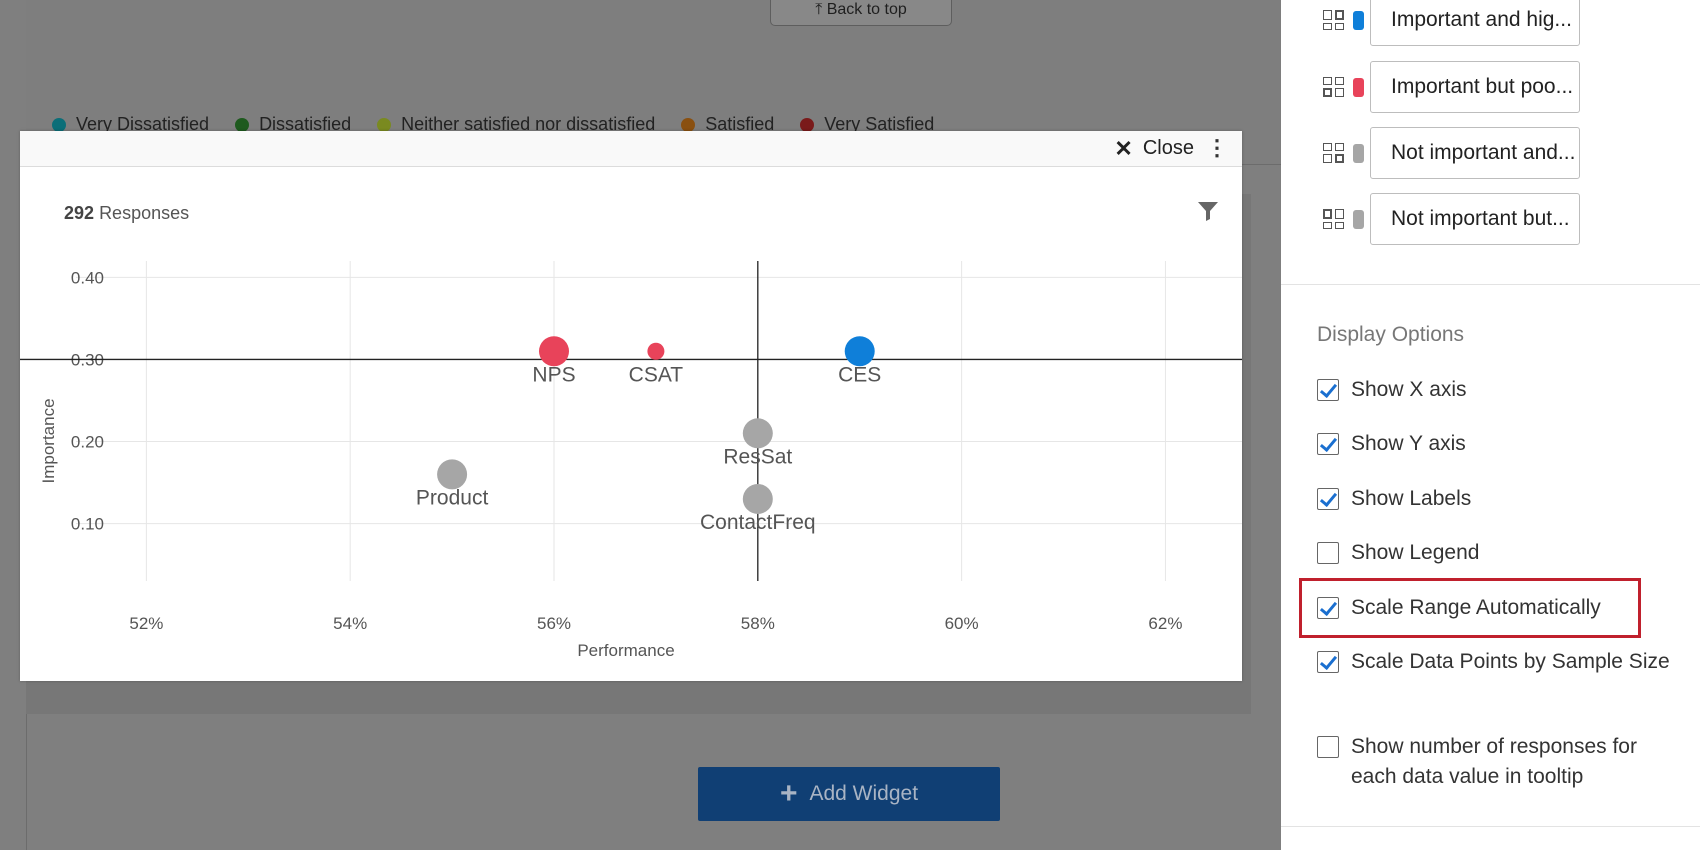 This screenshot has height=850, width=1700. I want to click on highlight-box, so click(1470, 608).